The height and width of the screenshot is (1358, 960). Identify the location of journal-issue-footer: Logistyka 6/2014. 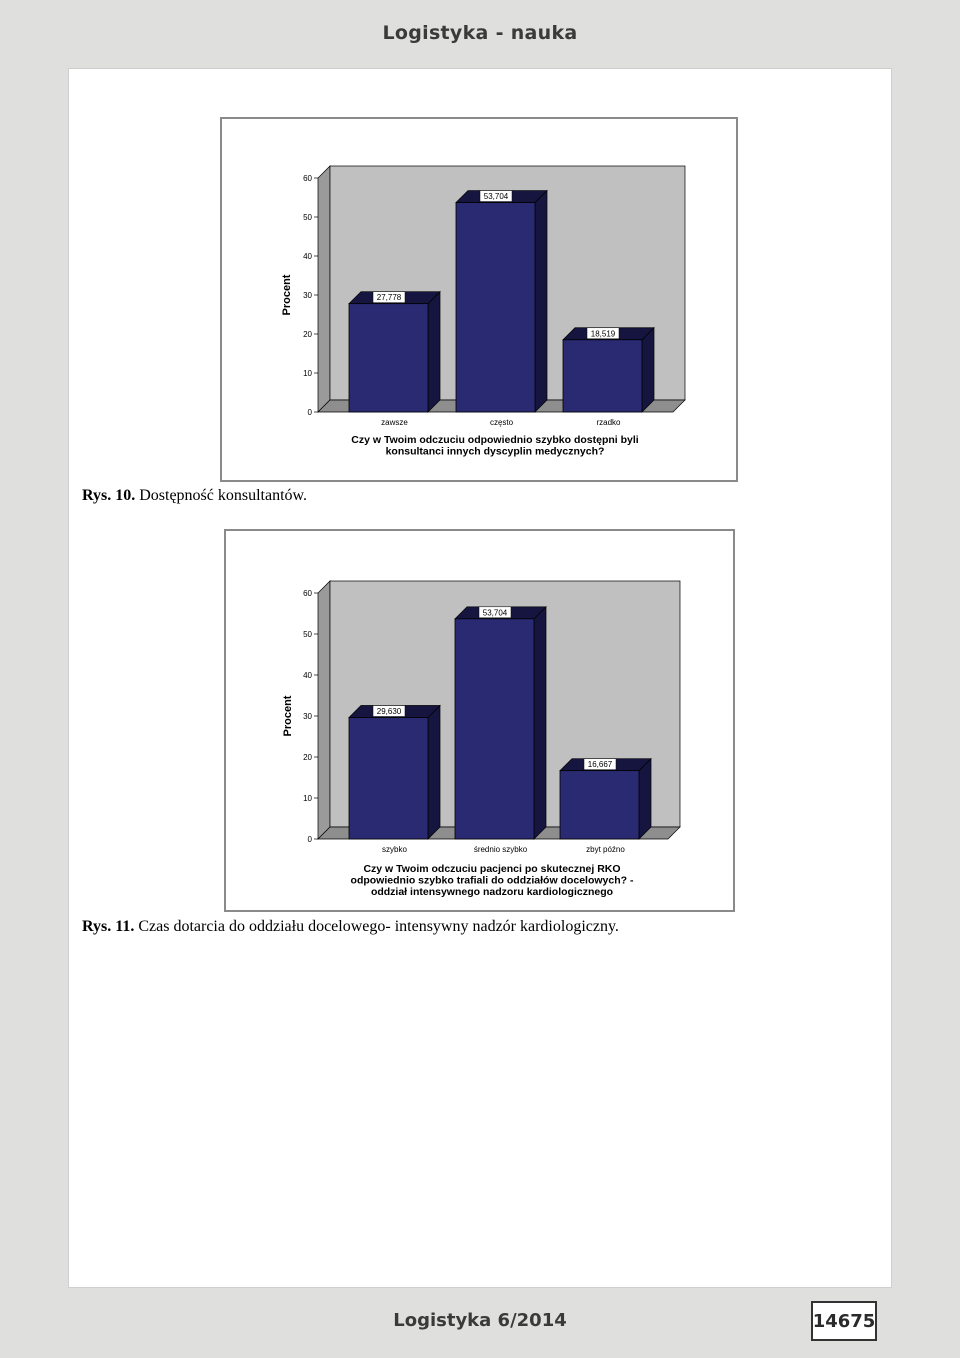
(480, 1320).